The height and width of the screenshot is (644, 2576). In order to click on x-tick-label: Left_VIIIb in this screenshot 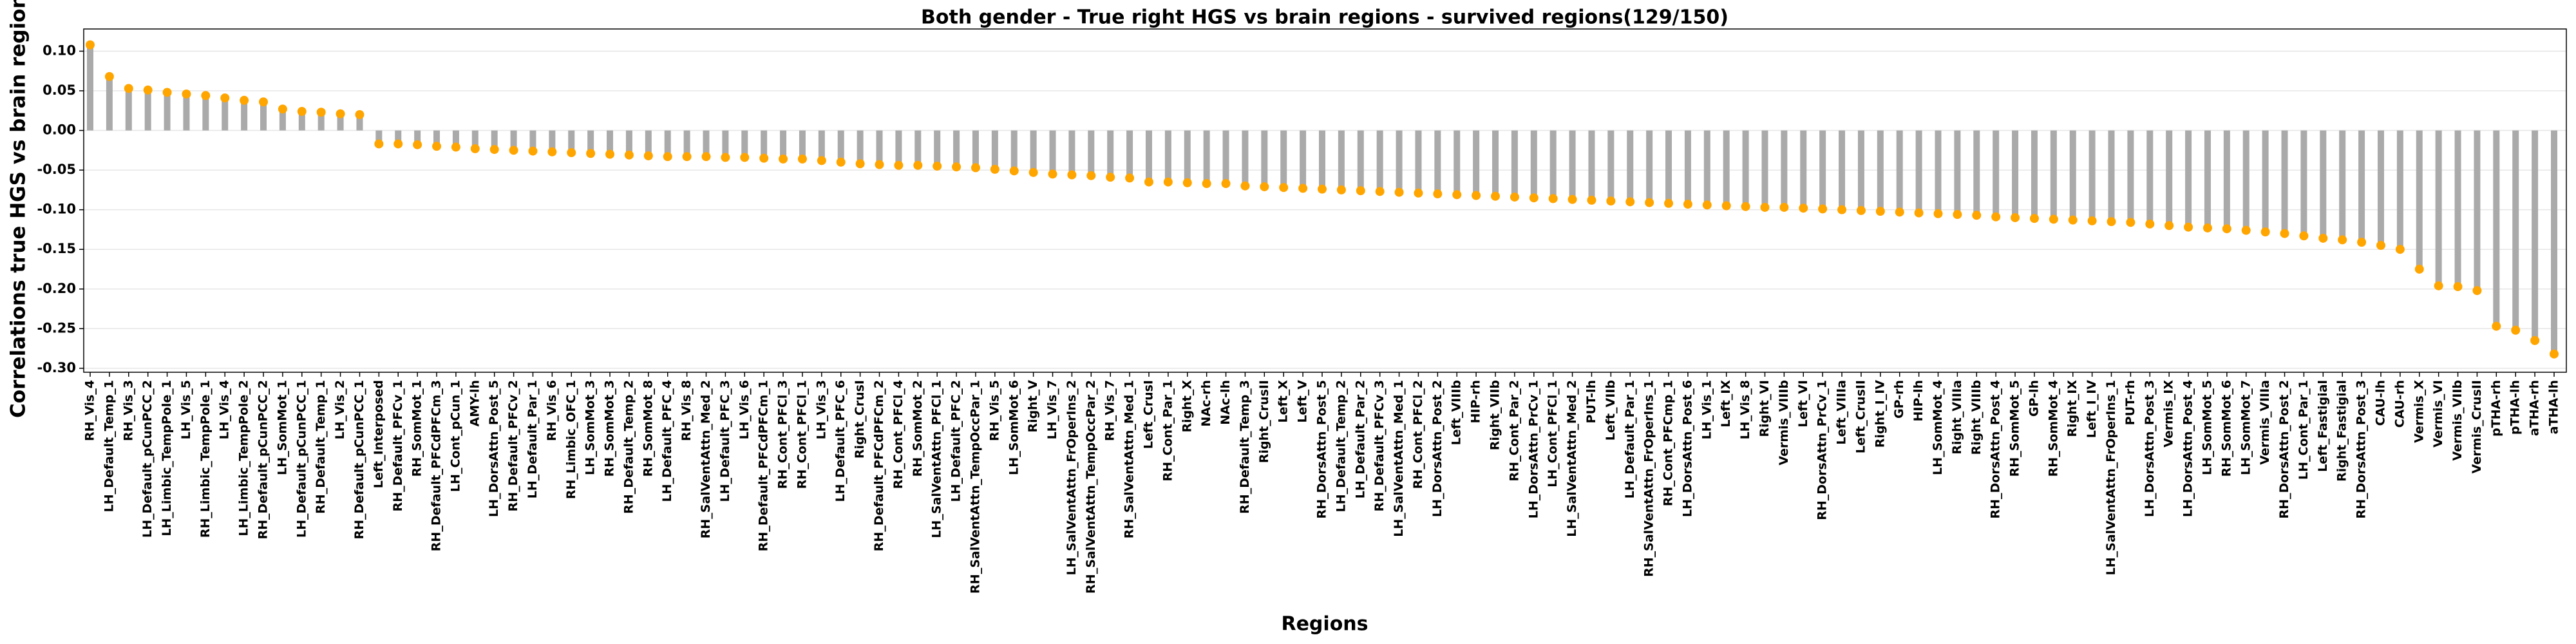, I will do `click(1457, 413)`.